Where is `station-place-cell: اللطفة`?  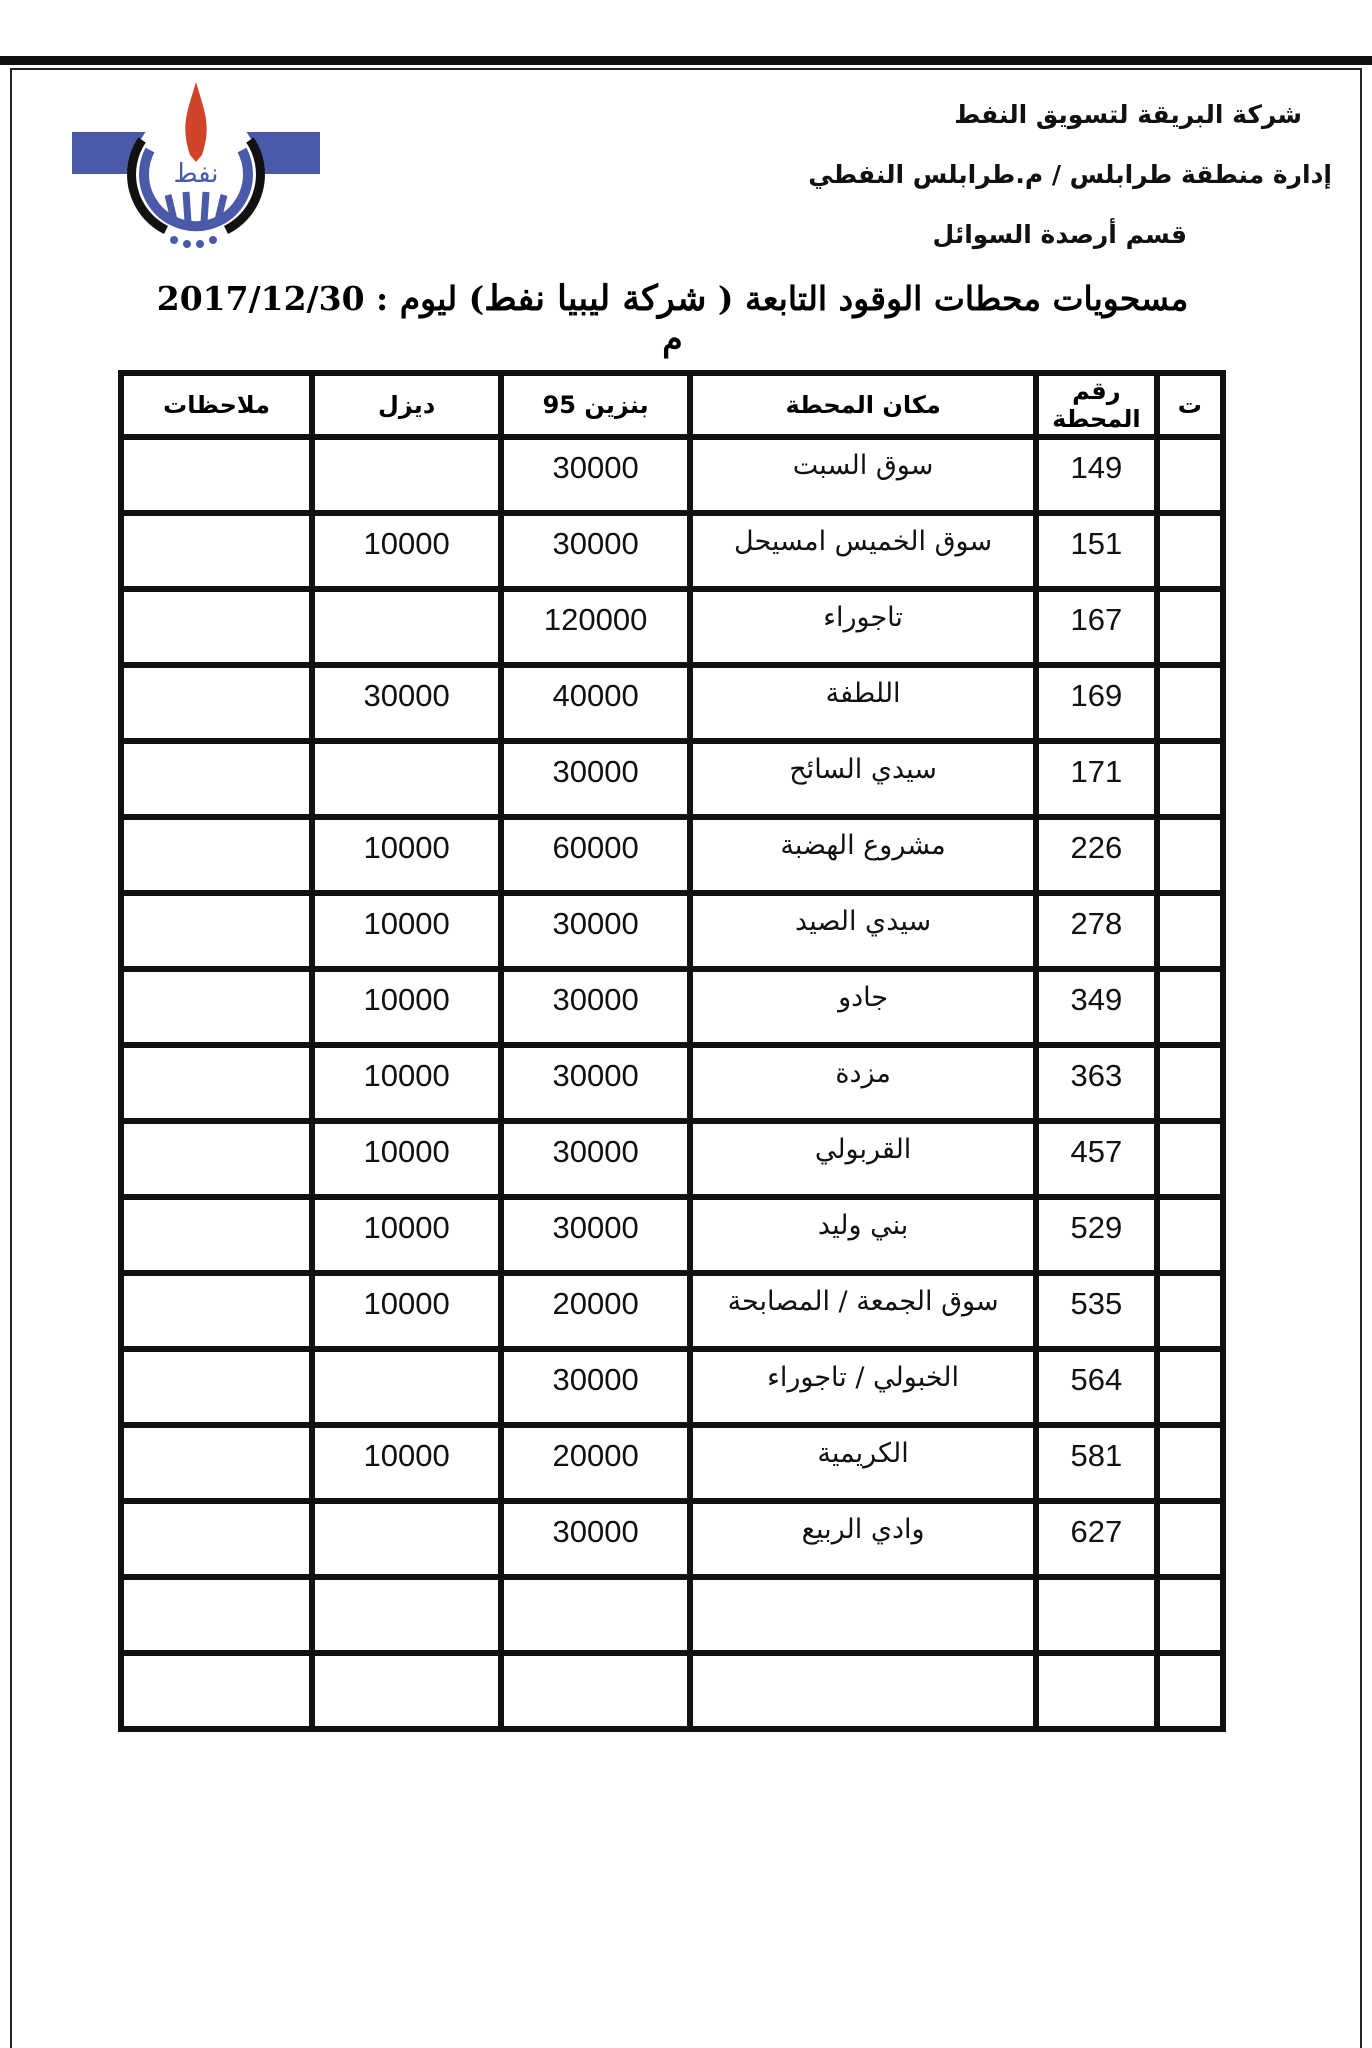 station-place-cell: اللطفة is located at coordinates (863, 703).